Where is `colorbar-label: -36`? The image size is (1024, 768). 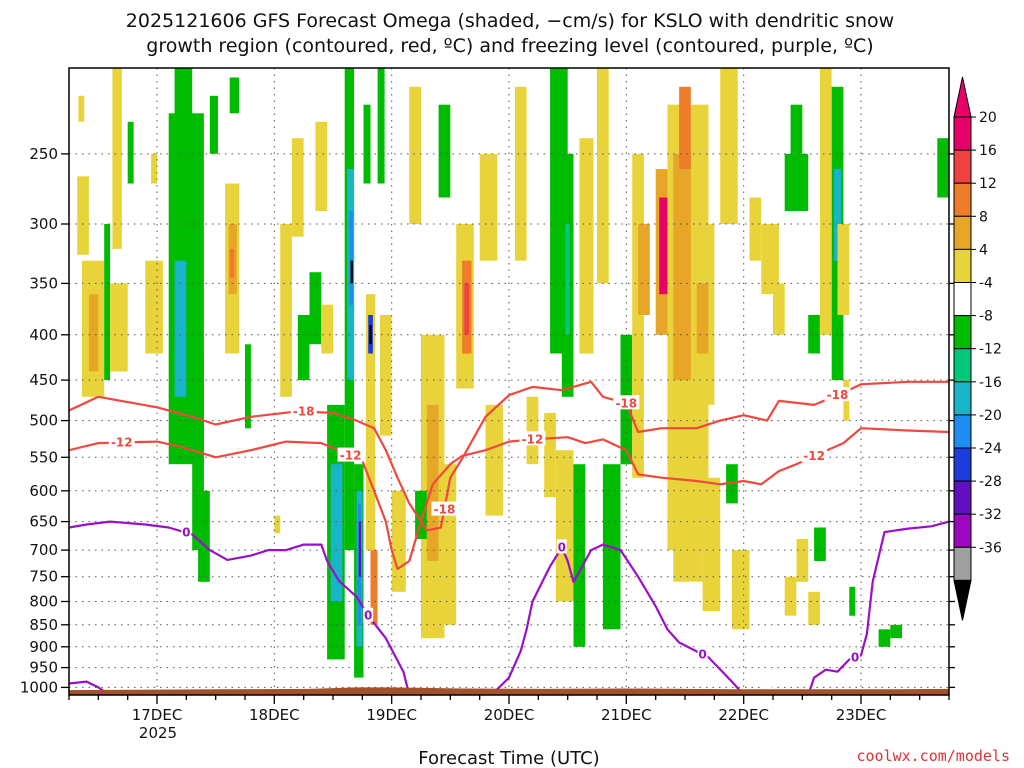
colorbar-label: -36 is located at coordinates (990, 548).